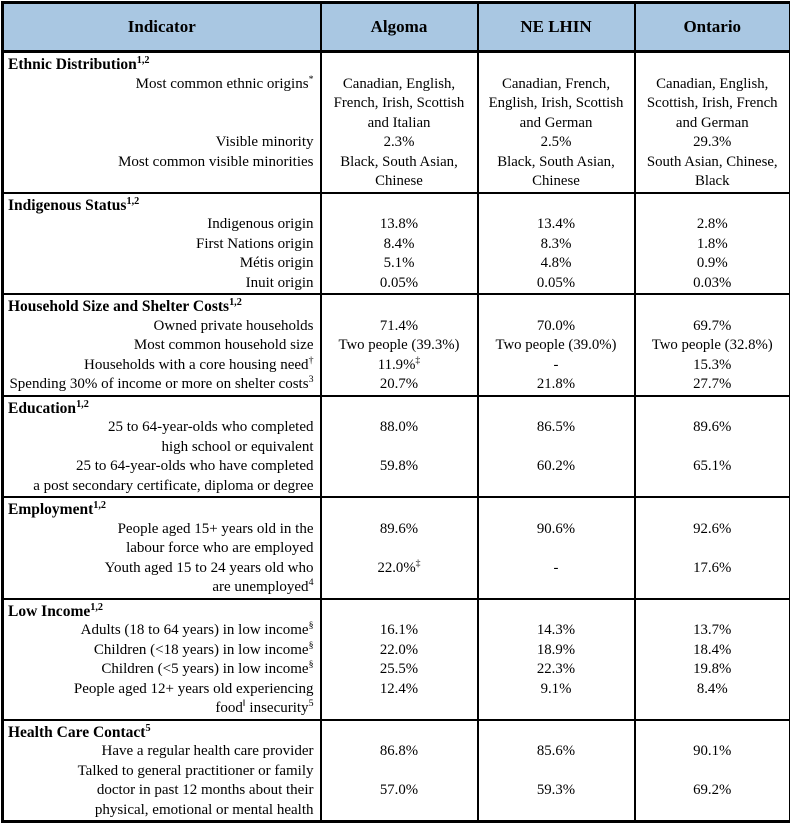 Image resolution: width=790 pixels, height=823 pixels. What do you see at coordinates (162, 731) in the screenshot?
I see `section-title: Health Care Contact5` at bounding box center [162, 731].